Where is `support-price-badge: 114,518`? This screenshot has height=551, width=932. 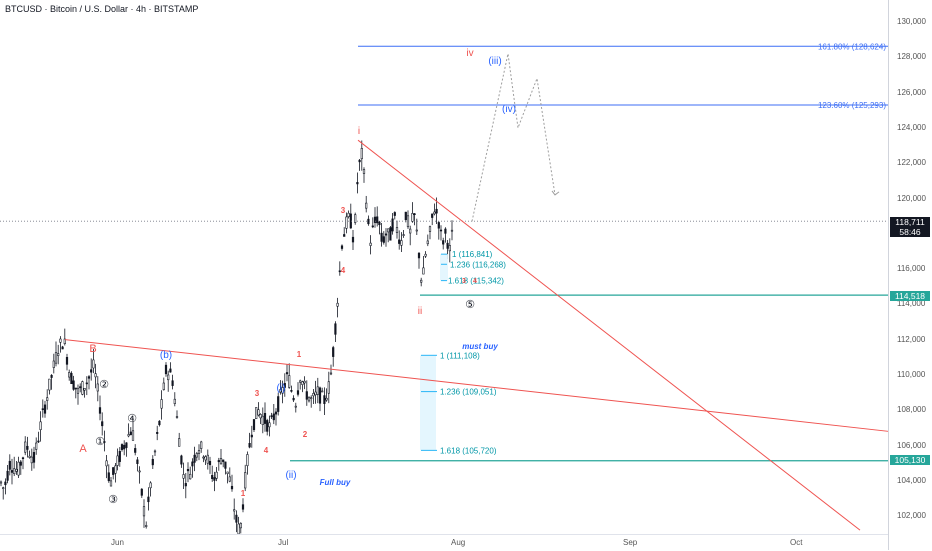 support-price-badge: 114,518 is located at coordinates (910, 296).